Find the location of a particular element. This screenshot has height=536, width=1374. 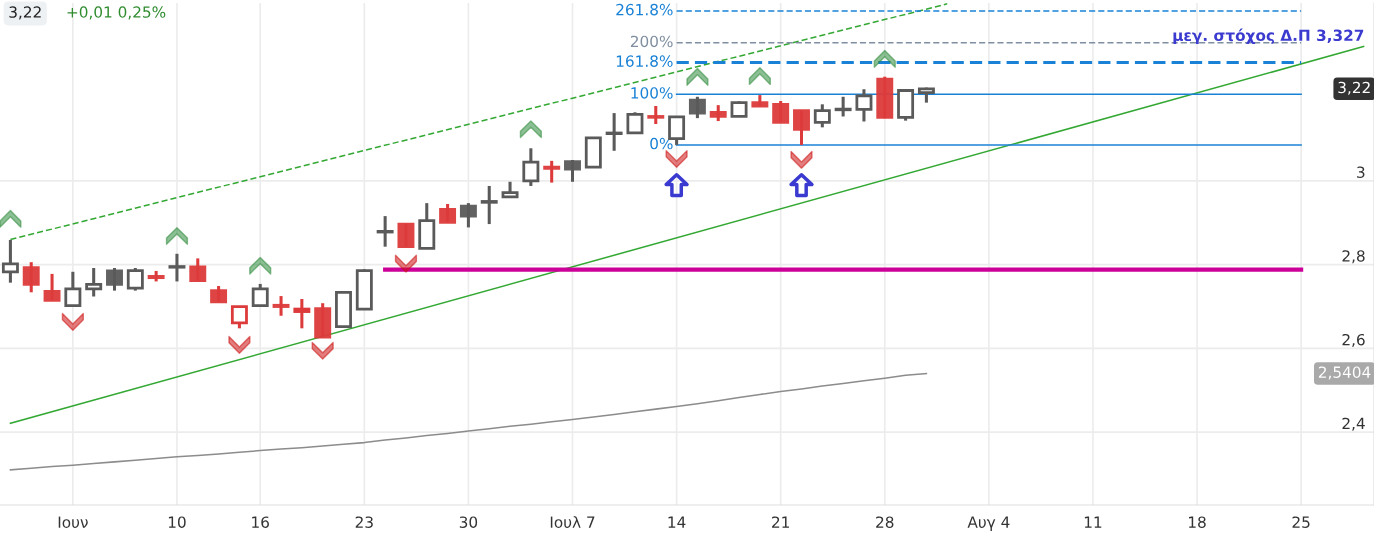

series-label: 200% is located at coordinates (651, 41).